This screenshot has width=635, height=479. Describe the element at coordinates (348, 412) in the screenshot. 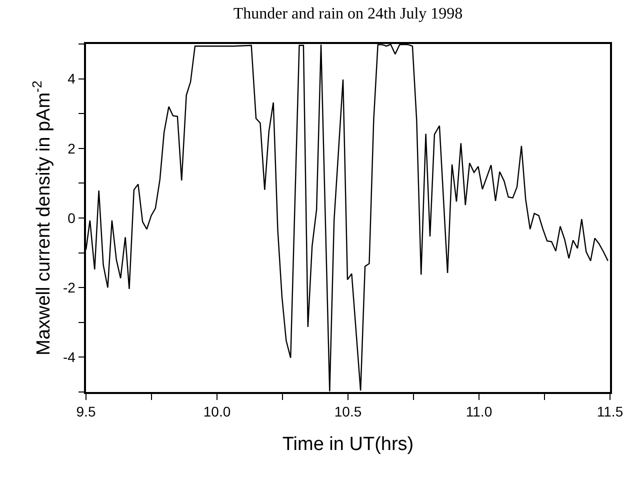

I see `x-tick-label: 10.5` at that location.